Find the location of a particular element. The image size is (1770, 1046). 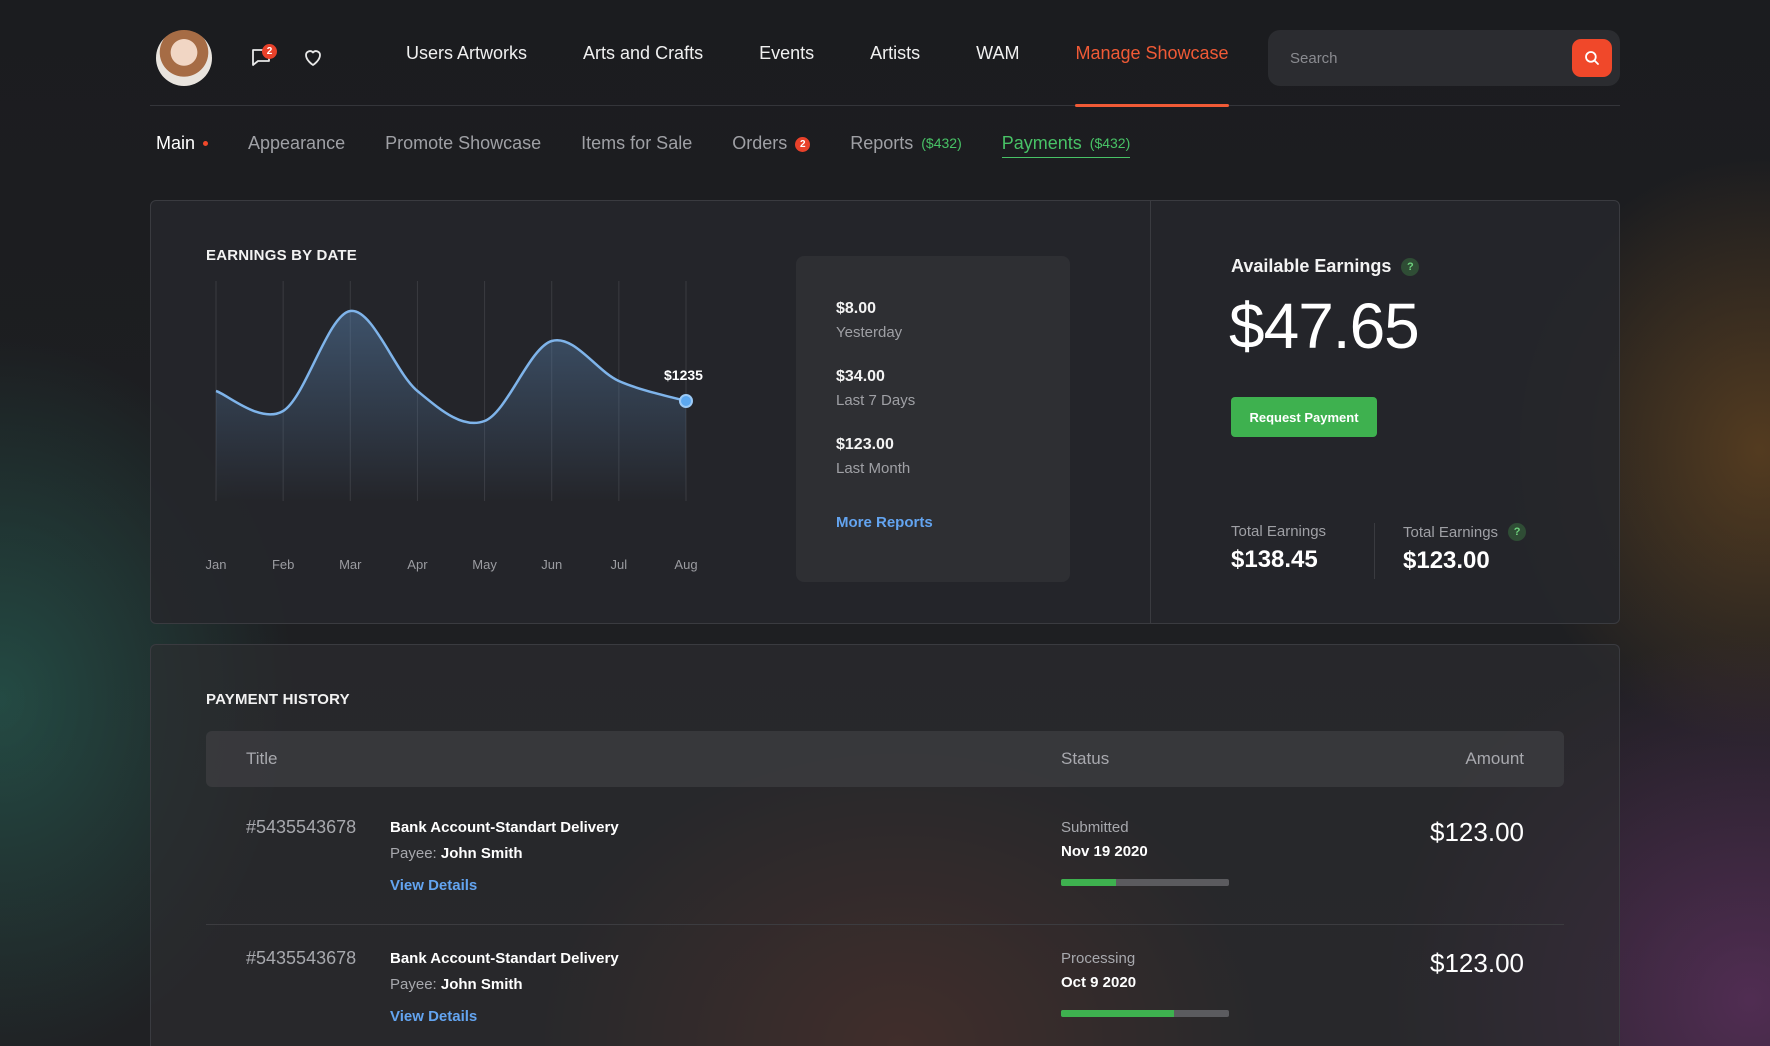

active-dot is located at coordinates (206, 143).